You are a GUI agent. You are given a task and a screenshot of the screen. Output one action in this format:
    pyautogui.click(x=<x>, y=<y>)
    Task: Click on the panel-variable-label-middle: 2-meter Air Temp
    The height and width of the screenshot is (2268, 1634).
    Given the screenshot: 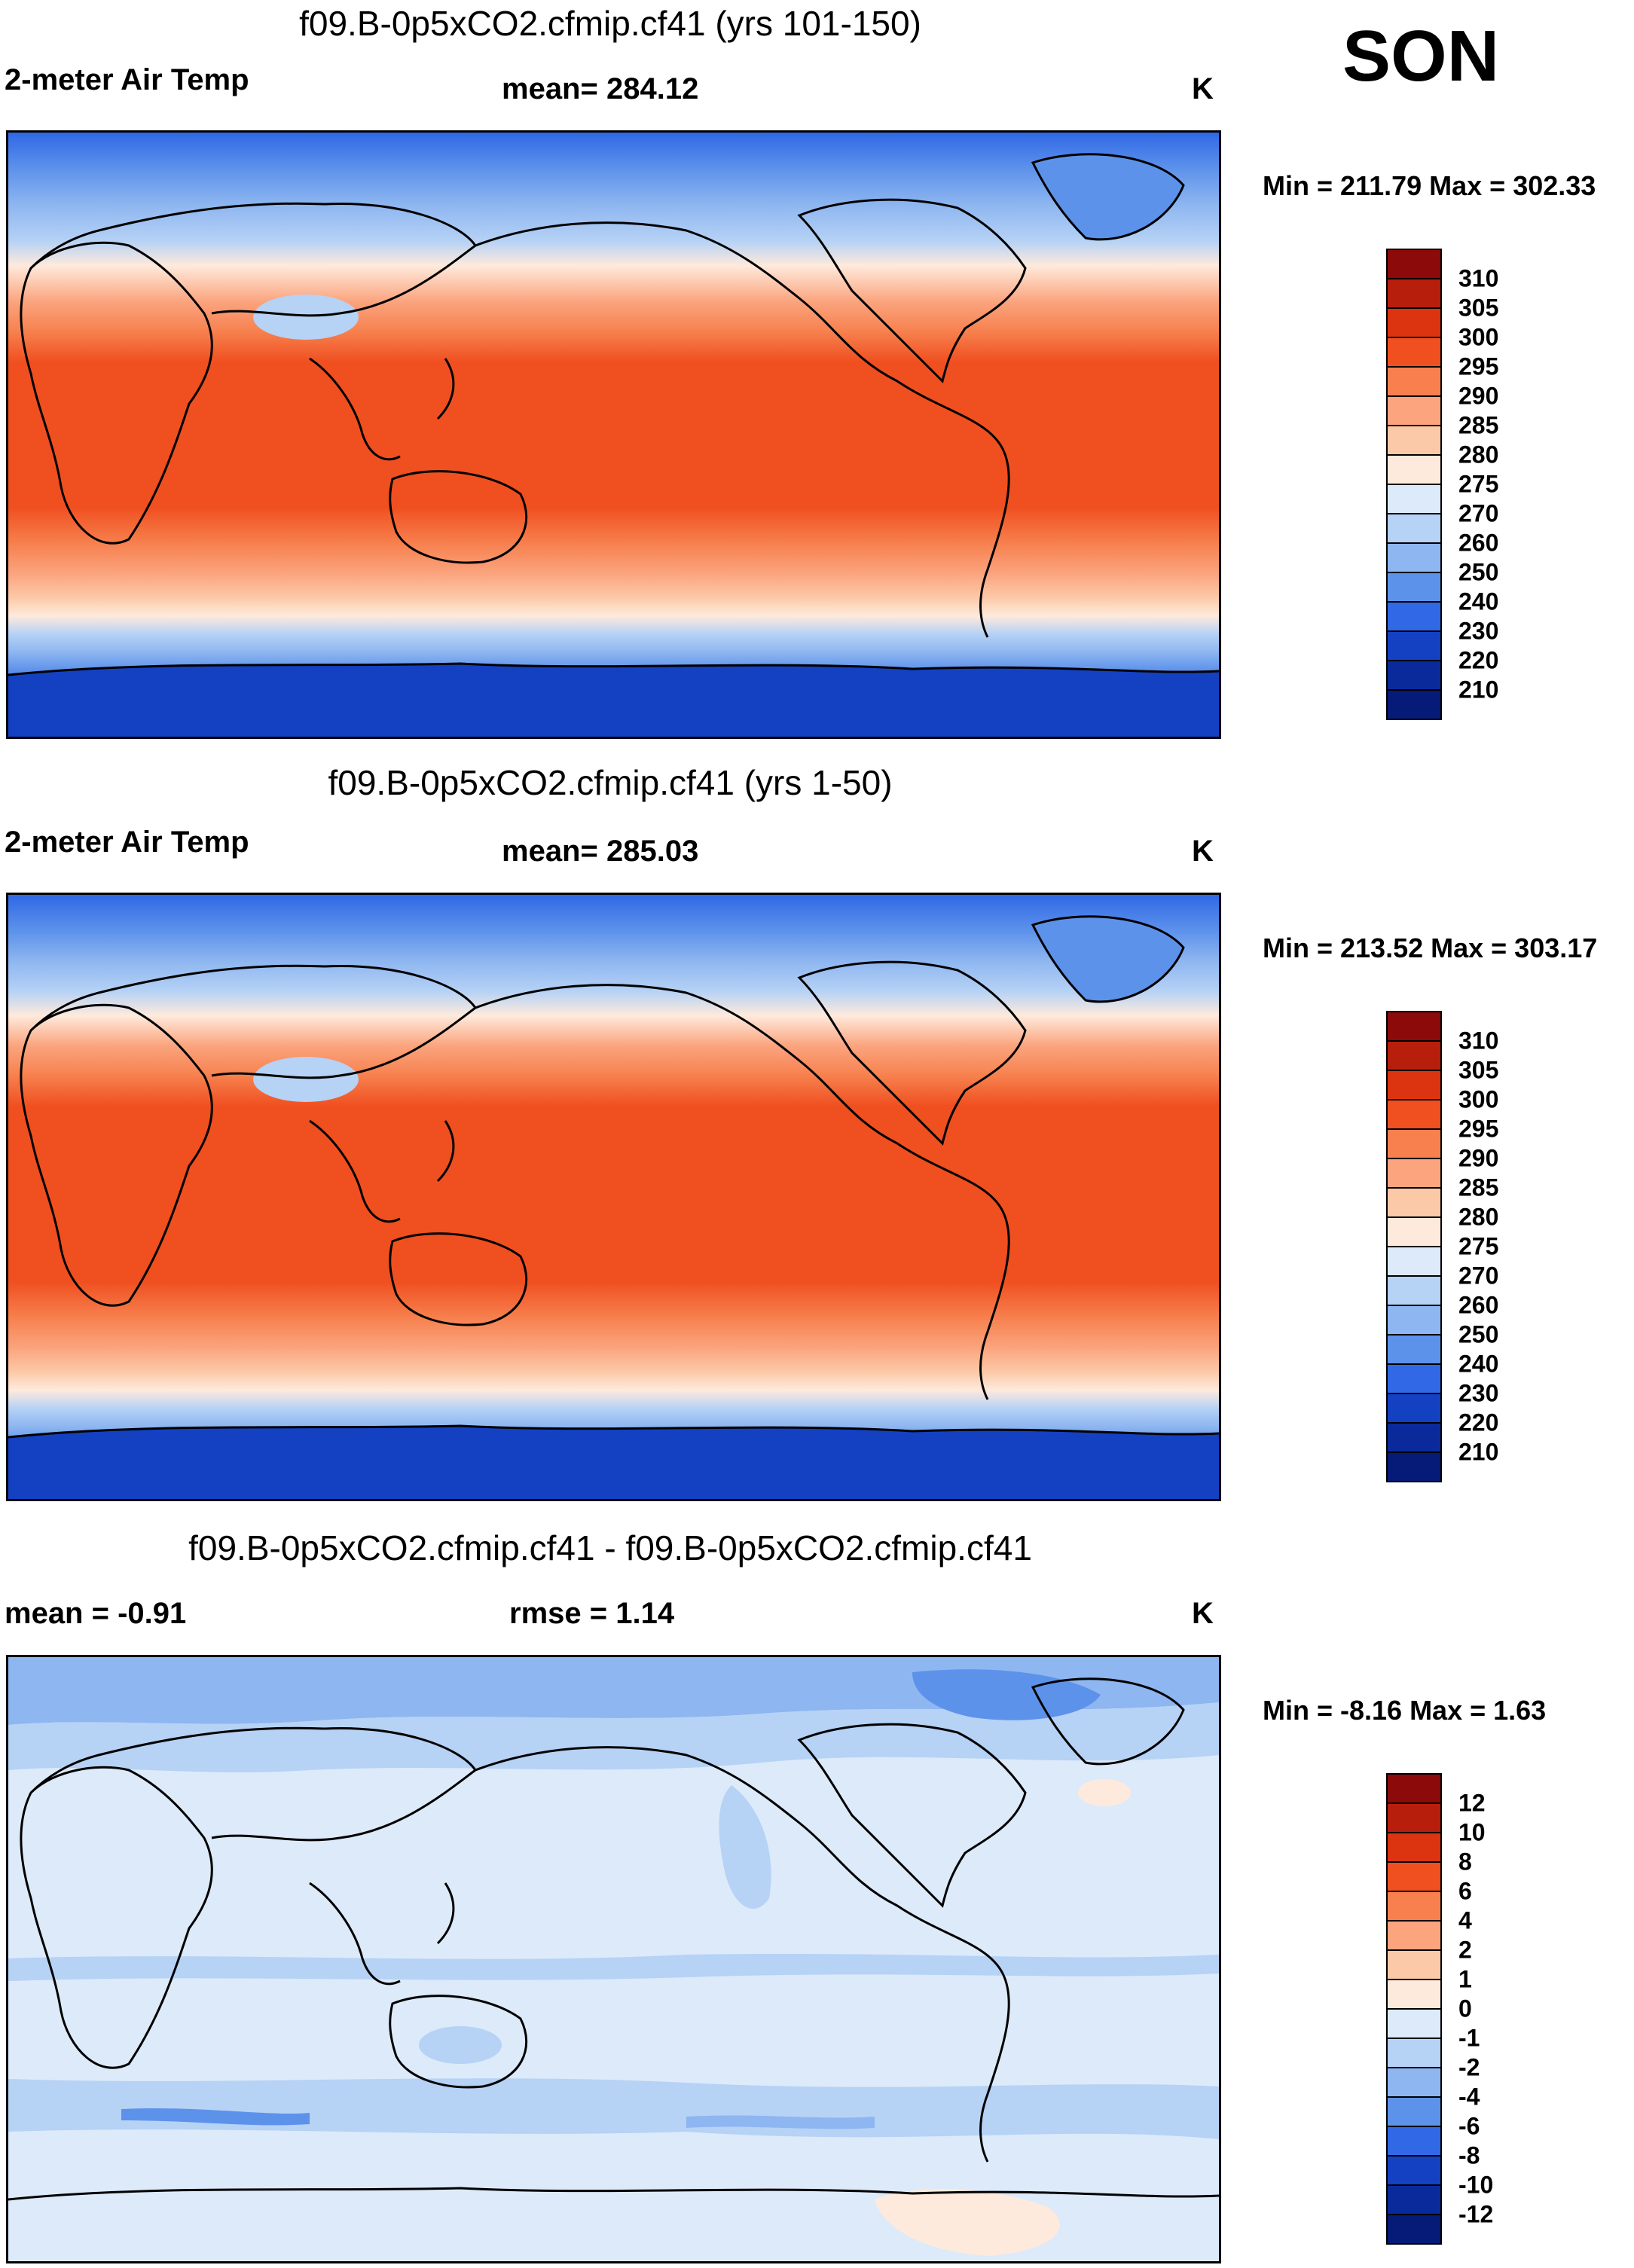 What is the action you would take?
    pyautogui.click(x=127, y=843)
    